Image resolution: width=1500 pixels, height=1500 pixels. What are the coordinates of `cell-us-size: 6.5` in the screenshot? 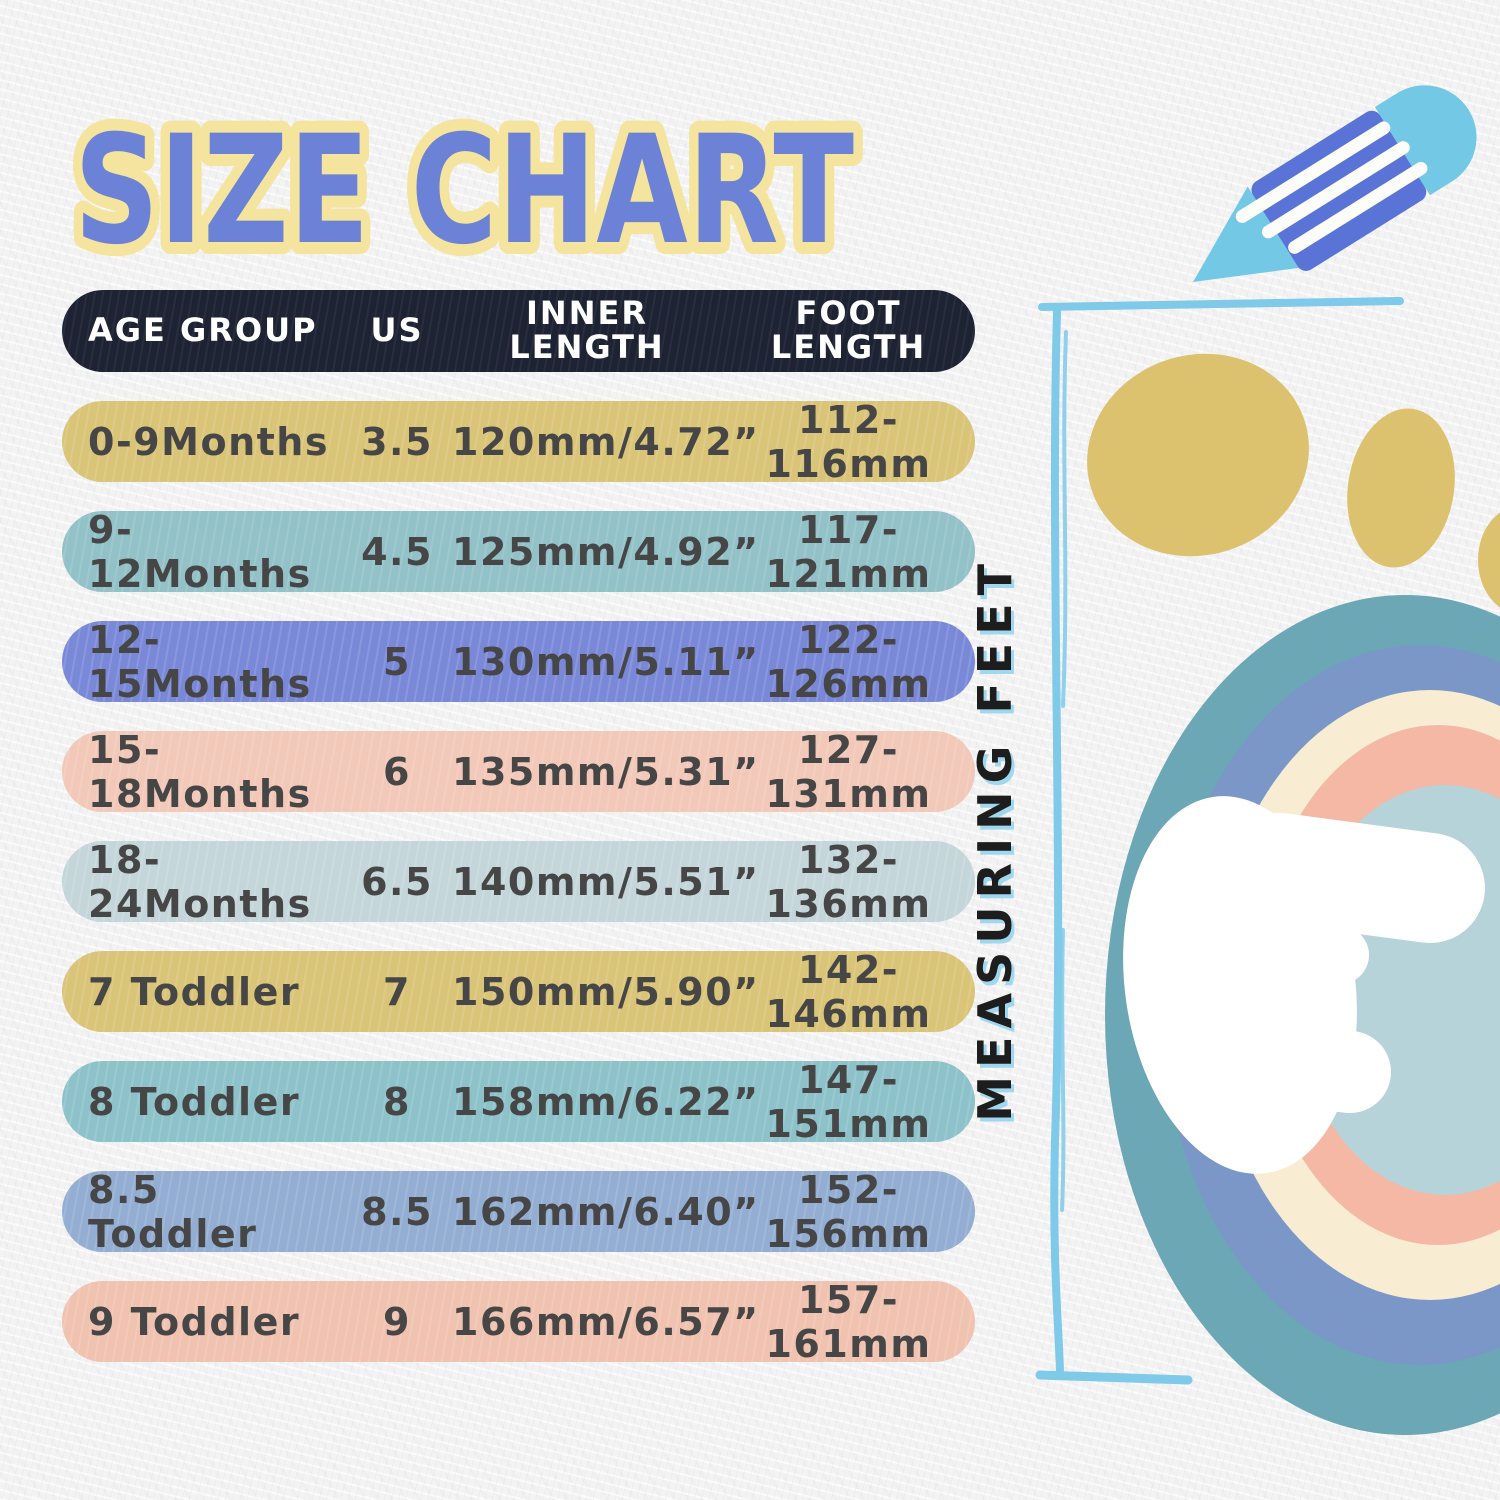 It's located at (397, 881).